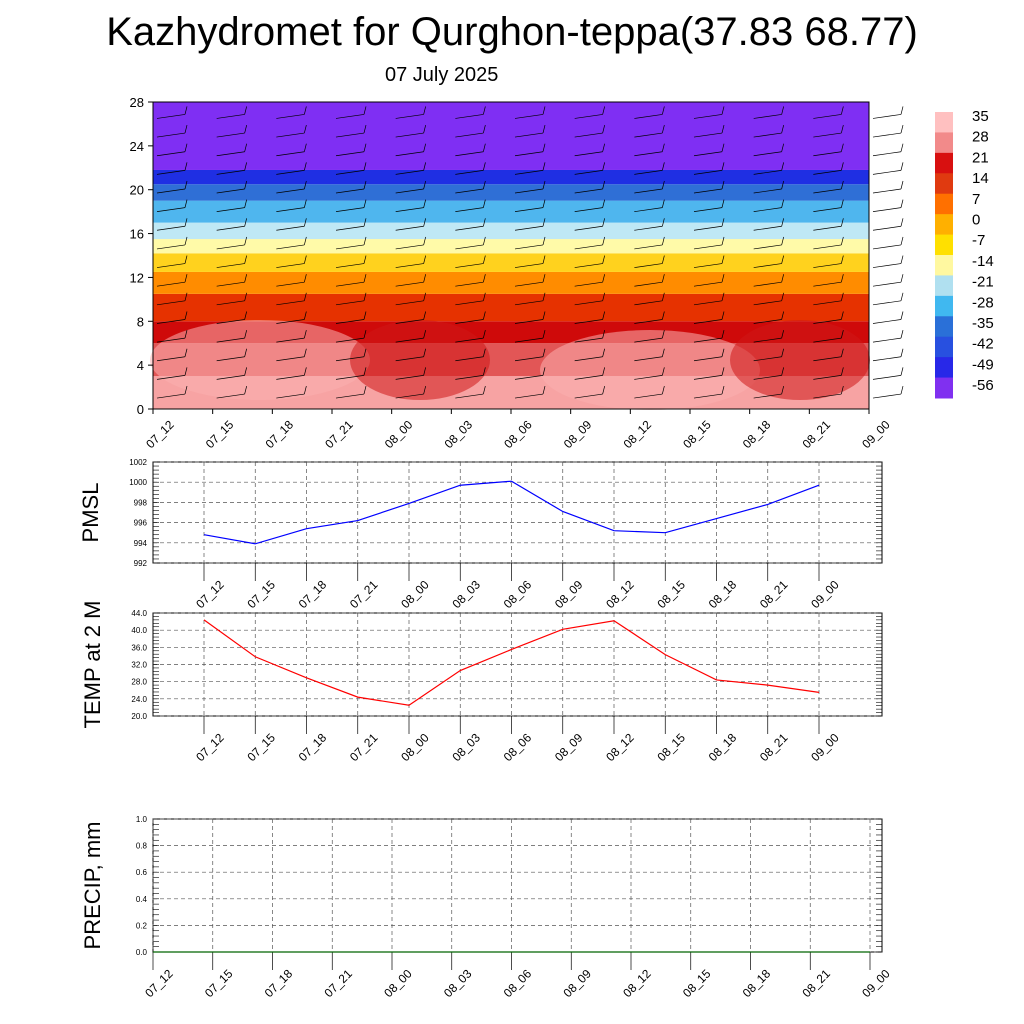 The image size is (1024, 1024). What do you see at coordinates (220, 434) in the screenshot?
I see `heatmap-xtick-label: 07_15` at bounding box center [220, 434].